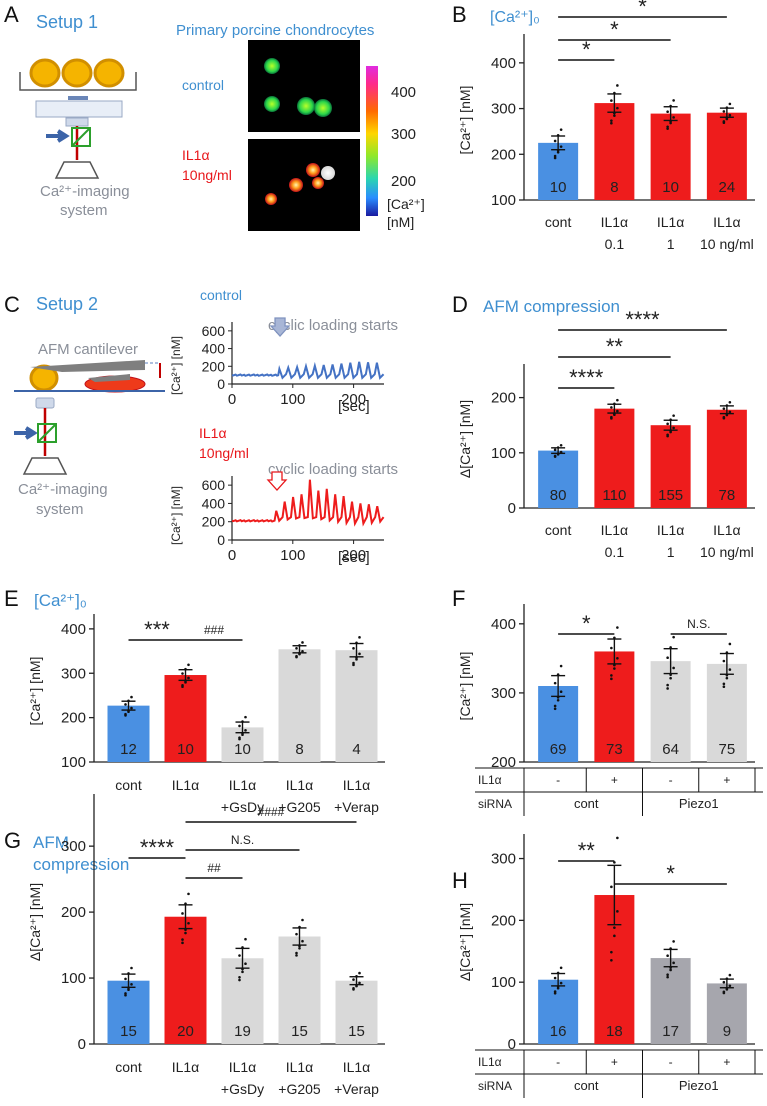  I want to click on significance-label: ###, so click(214, 630).